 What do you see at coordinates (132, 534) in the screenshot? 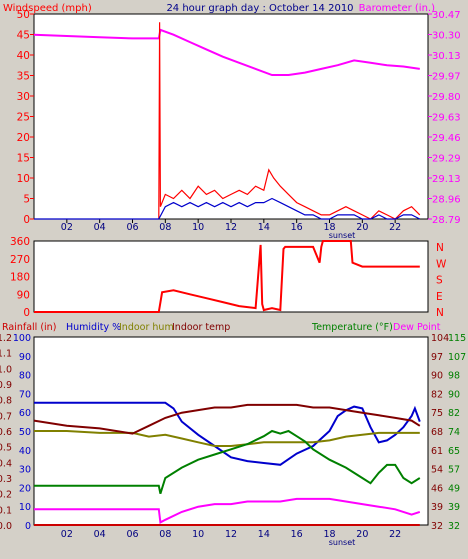
I see `humidity-temp-x-tick-label: 06` at bounding box center [132, 534].